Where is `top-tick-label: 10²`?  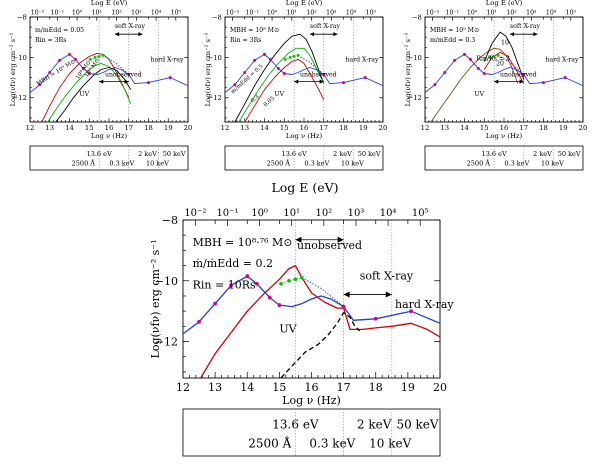
top-tick-label: 10² is located at coordinates (116, 13).